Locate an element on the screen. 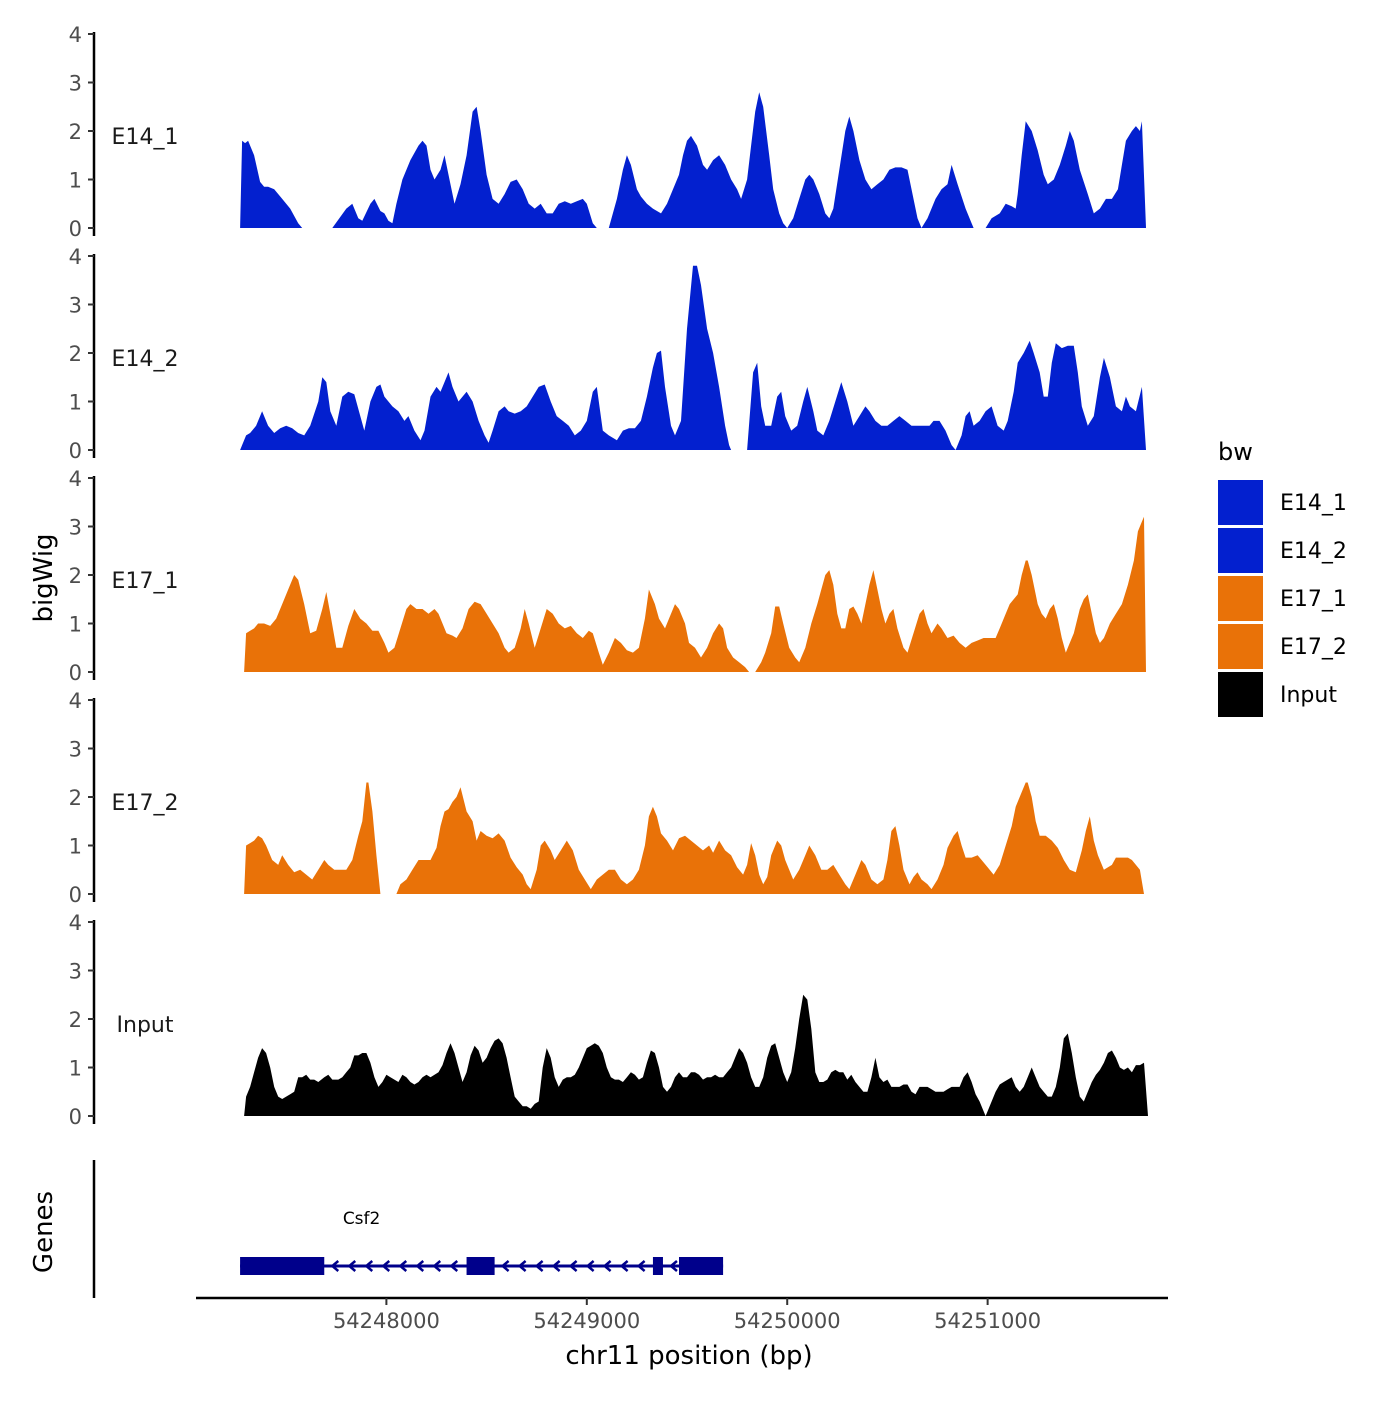 Image resolution: width=1400 pixels, height=1404 pixels. x-axis-title: chr11 position (bp) is located at coordinates (688, 1356).